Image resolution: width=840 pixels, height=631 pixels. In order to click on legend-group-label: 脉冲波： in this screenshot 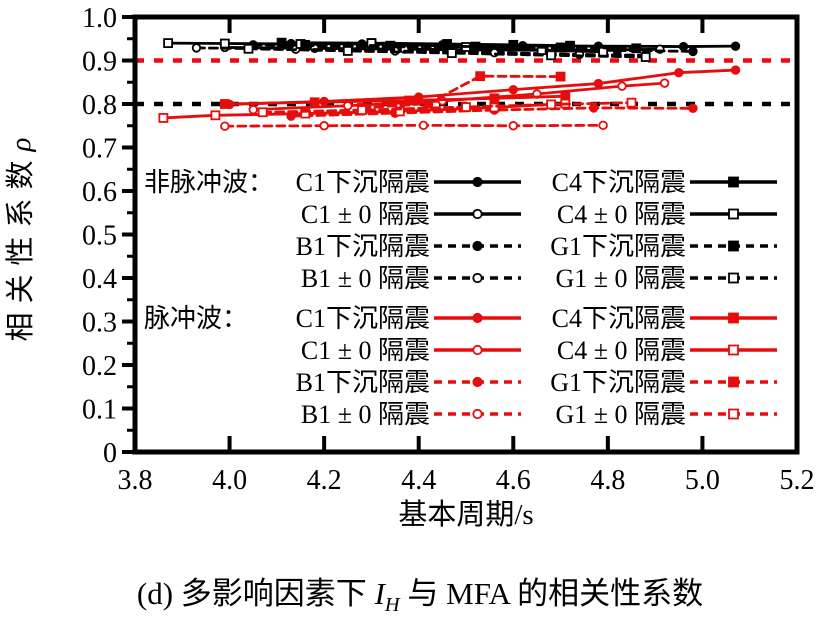, I will do `click(196, 318)`.